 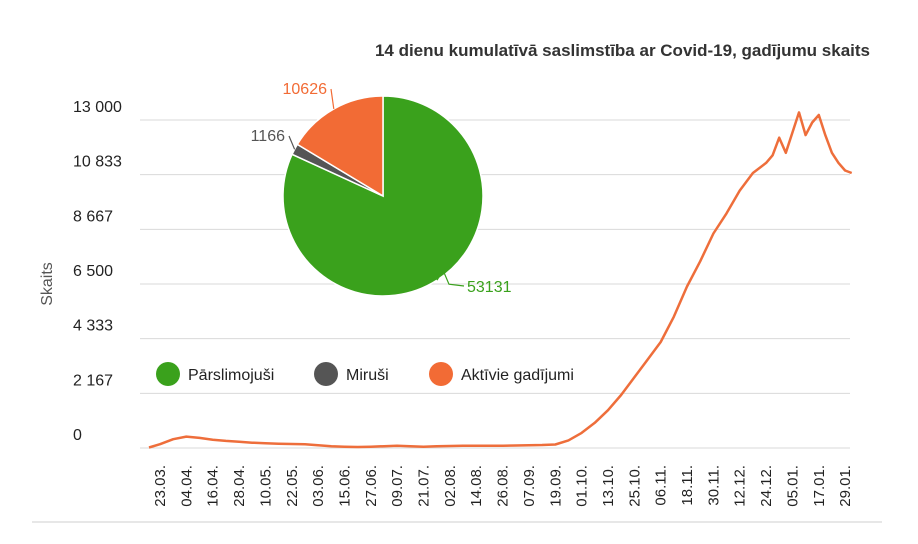 I want to click on pie-chart: 53131 1166 10626, so click(x=381, y=189).